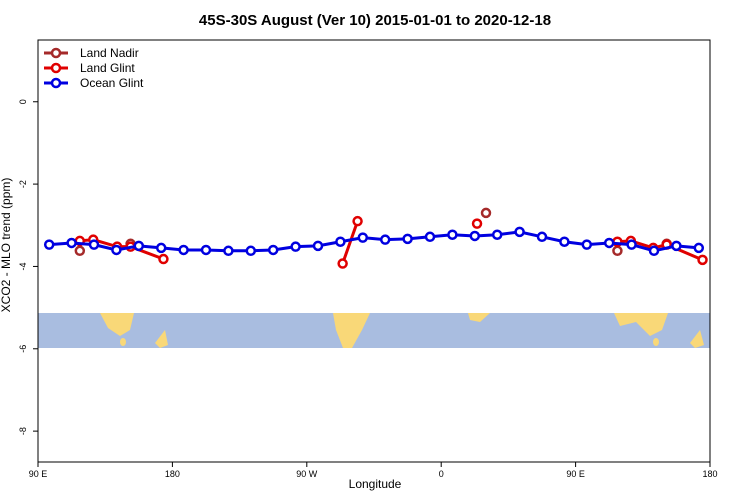  I want to click on x-tick-label: 90 W, so click(307, 474).